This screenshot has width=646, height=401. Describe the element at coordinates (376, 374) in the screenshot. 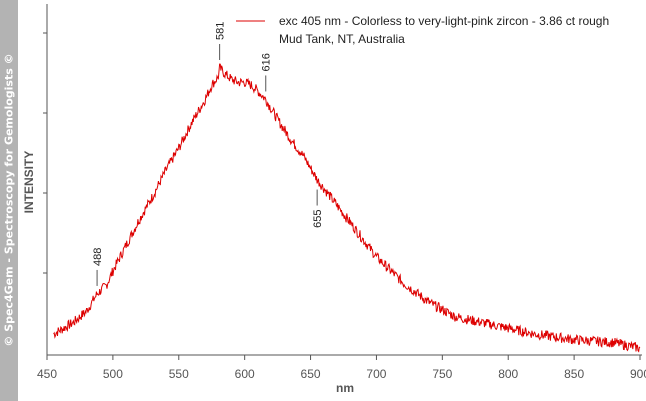

I see `x-tick-label-700: 700` at that location.